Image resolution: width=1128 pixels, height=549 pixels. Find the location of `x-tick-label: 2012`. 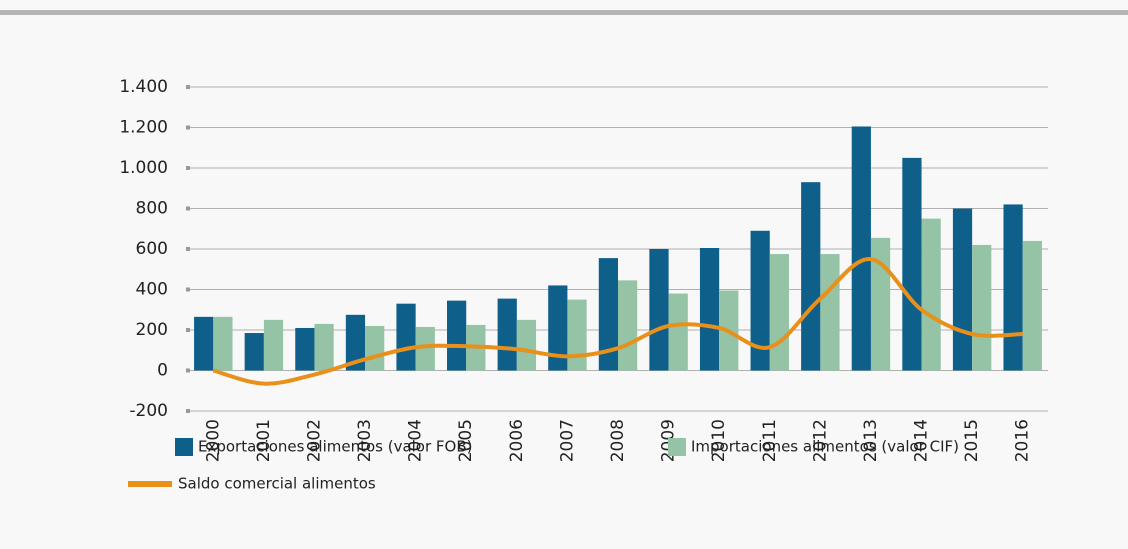

x-tick-label: 2012 is located at coordinates (820, 440).